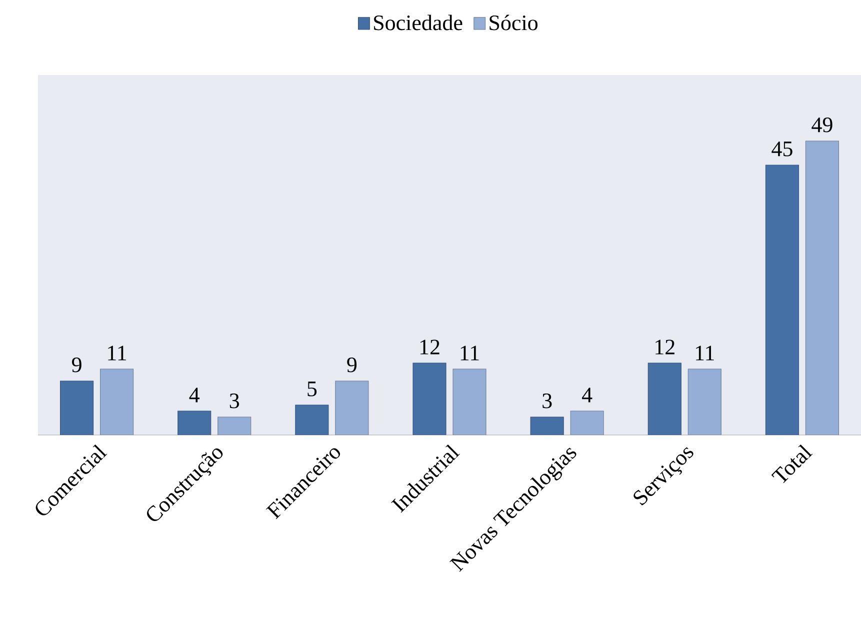 Image resolution: width=861 pixels, height=617 pixels. What do you see at coordinates (822, 124) in the screenshot?
I see `data-label: 49` at bounding box center [822, 124].